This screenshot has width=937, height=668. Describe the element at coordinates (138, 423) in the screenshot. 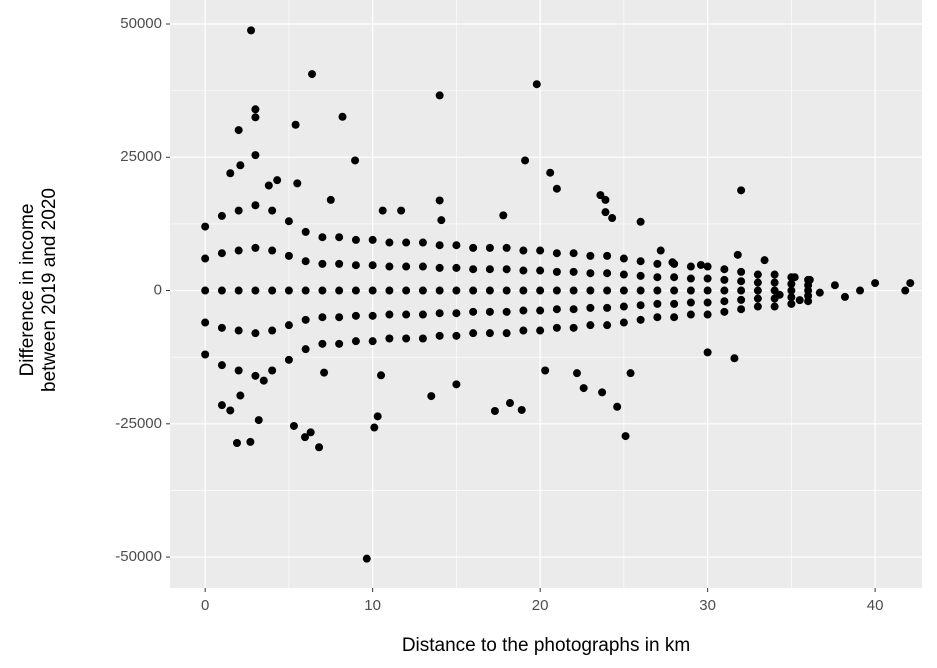

I see `y-tick-label: -25000` at that location.